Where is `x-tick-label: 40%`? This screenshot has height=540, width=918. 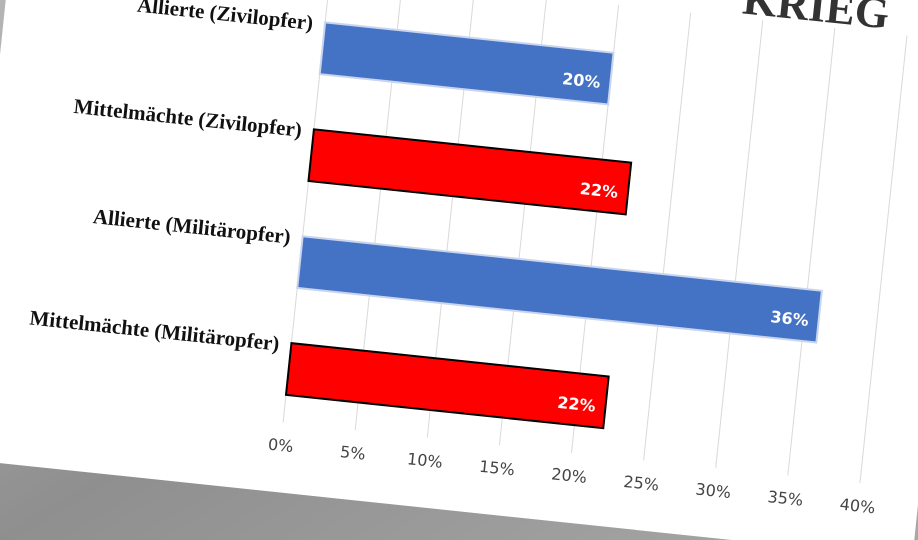
x-tick-label: 40% is located at coordinates (857, 506).